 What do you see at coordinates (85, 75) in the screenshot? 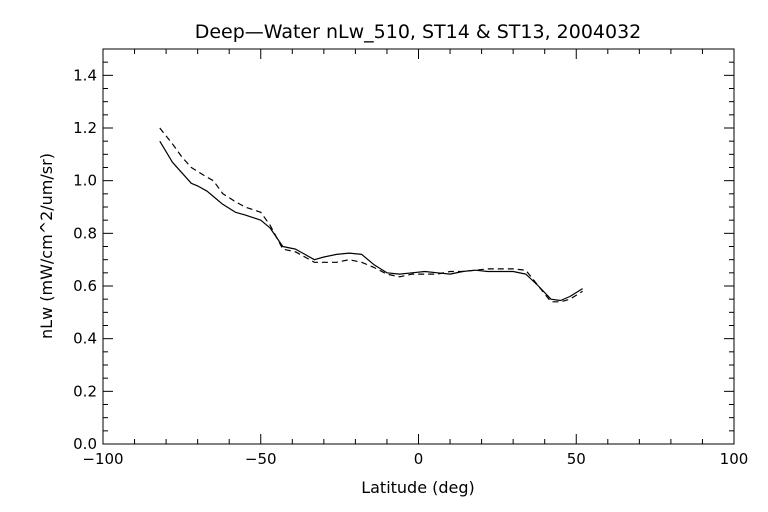
I see `y-tick-label: 1.4` at bounding box center [85, 75].